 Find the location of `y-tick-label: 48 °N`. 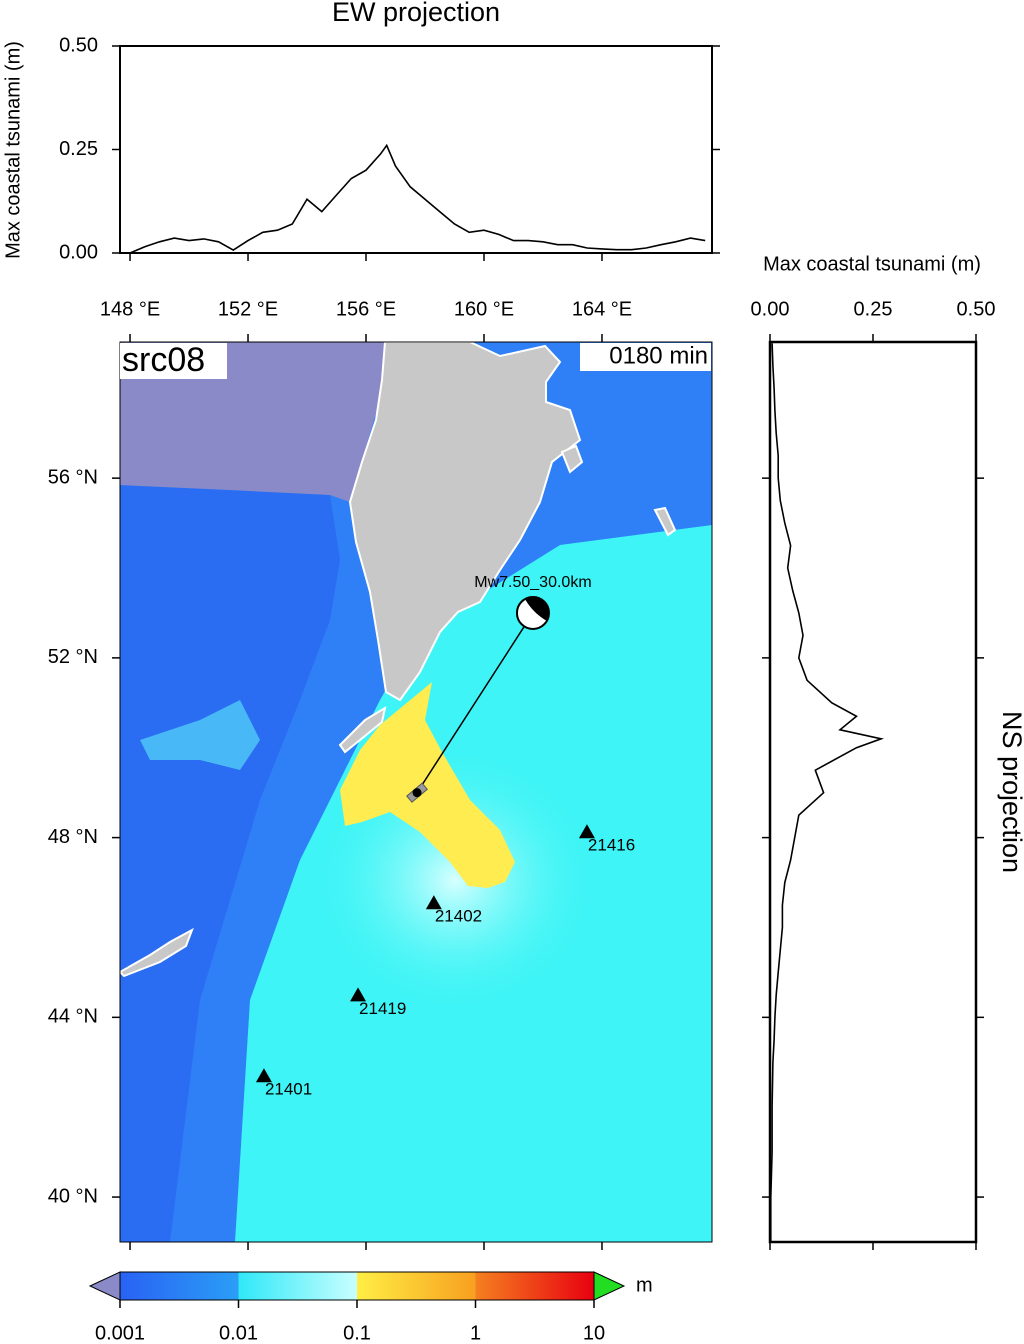

y-tick-label: 48 °N is located at coordinates (73, 837).